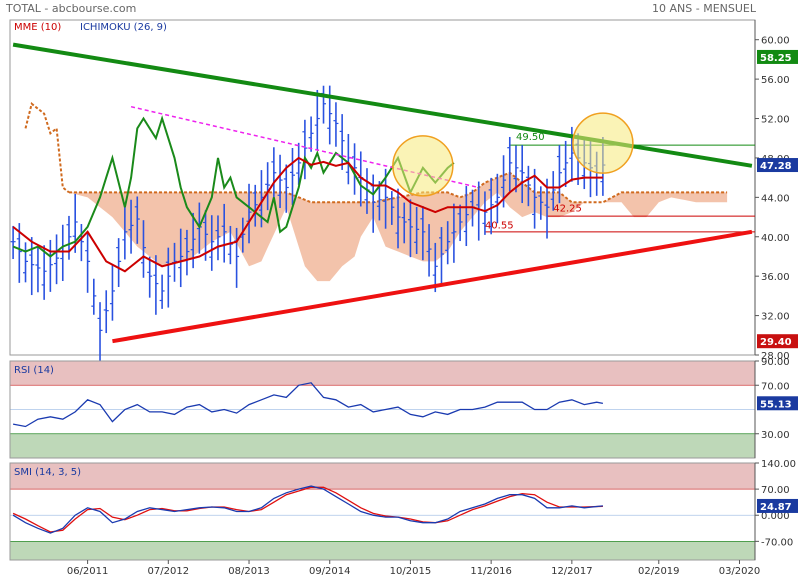 The image size is (800, 580). What do you see at coordinates (775, 362) in the screenshot?
I see `rsi-y-tick-0: 90.00` at bounding box center [775, 362].